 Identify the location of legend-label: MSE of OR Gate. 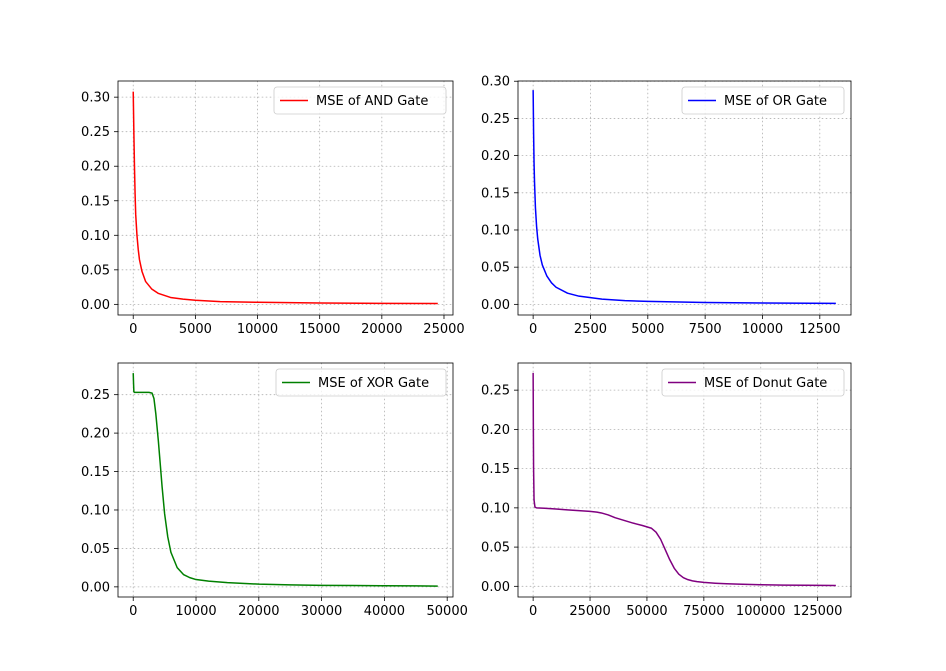
(775, 101).